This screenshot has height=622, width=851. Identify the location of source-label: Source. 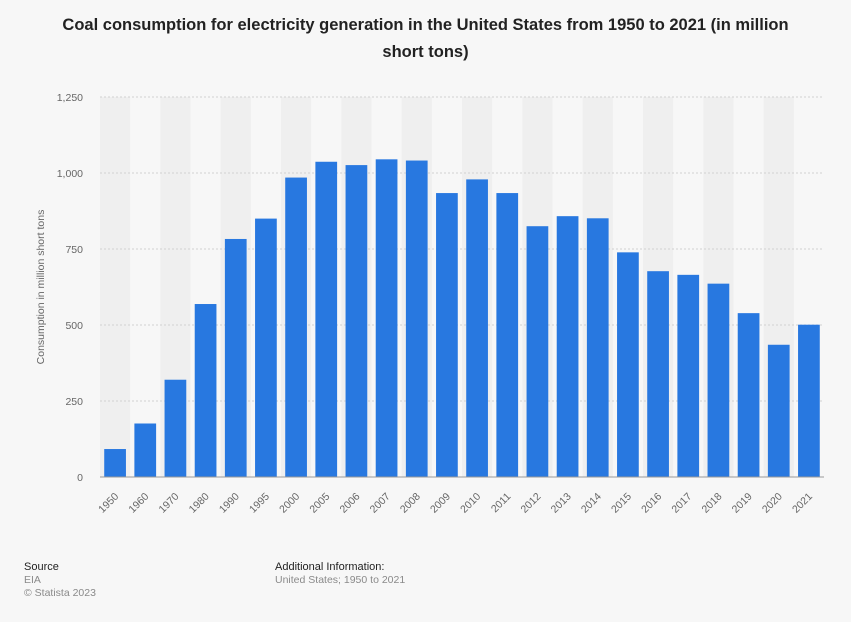
(41, 567).